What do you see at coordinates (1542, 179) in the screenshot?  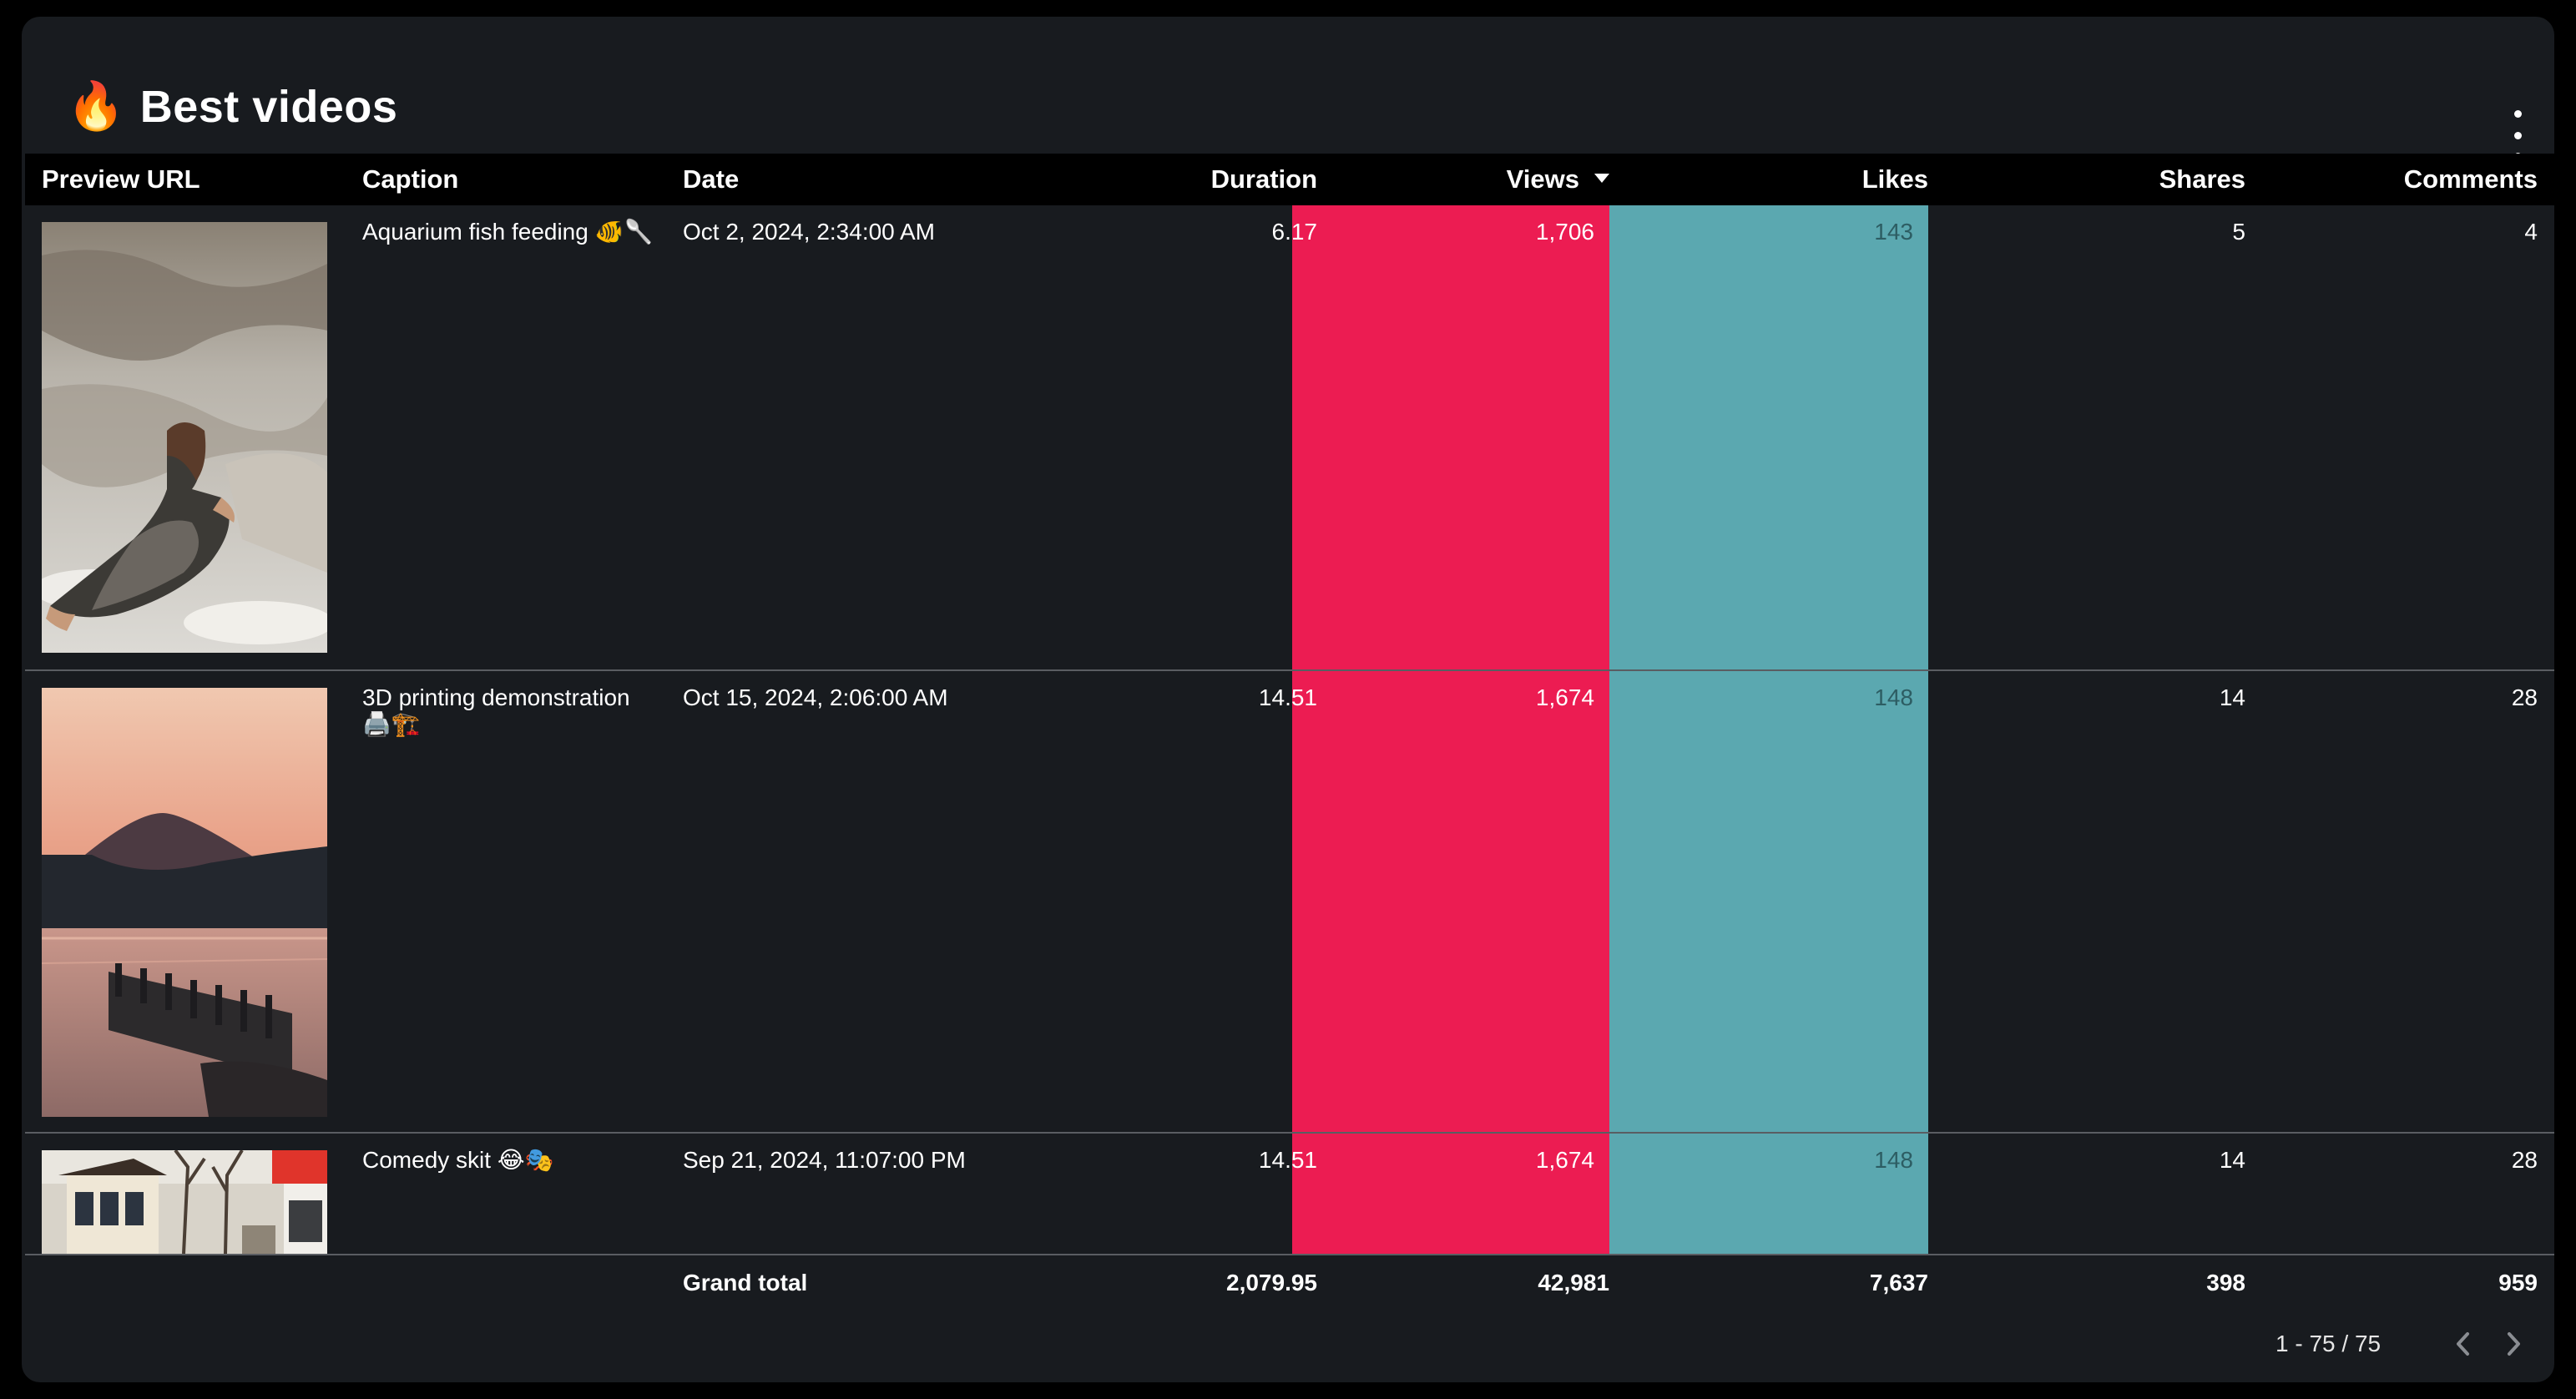 I see `column-header-views-label: Views` at bounding box center [1542, 179].